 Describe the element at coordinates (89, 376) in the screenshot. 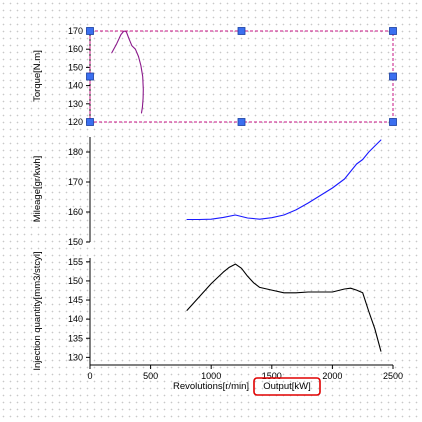

I see `x-tick-label: 0` at that location.